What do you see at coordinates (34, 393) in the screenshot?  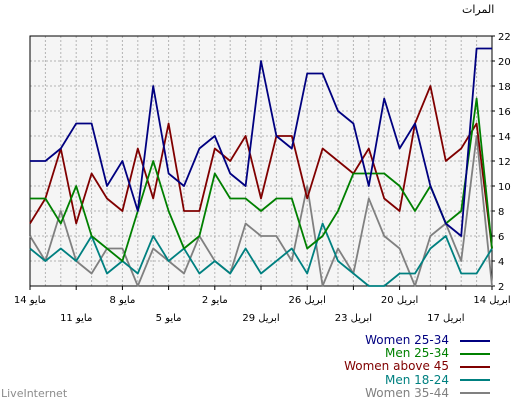 I see `brand-label: LiveInternet` at bounding box center [34, 393].